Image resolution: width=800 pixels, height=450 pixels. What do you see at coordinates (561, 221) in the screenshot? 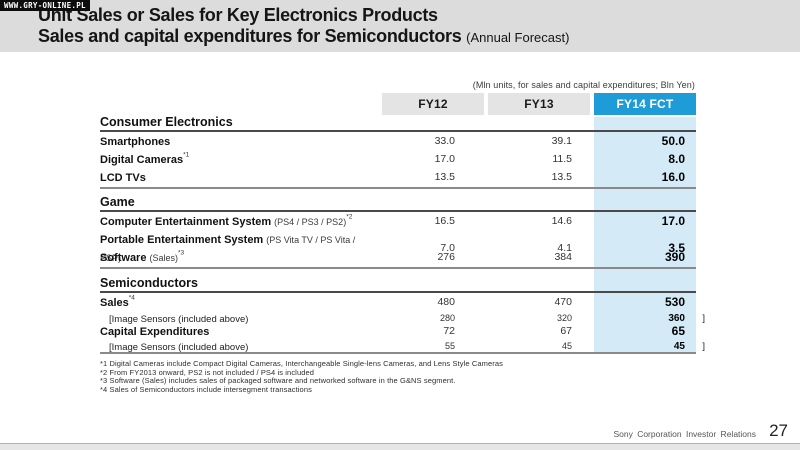
I see `value-fy13: 14.6` at bounding box center [561, 221].